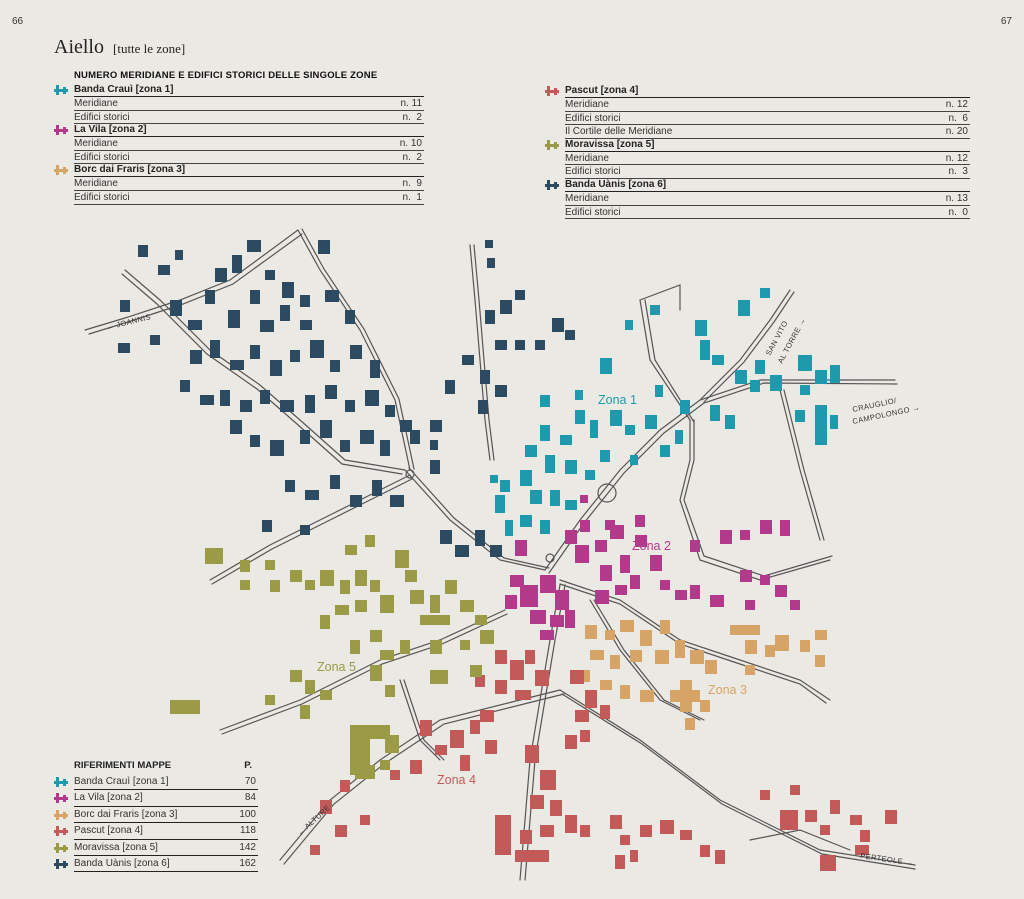 Image resolution: width=1024 pixels, height=899 pixels. I want to click on zone5-map-label: Zona 5, so click(336, 667).